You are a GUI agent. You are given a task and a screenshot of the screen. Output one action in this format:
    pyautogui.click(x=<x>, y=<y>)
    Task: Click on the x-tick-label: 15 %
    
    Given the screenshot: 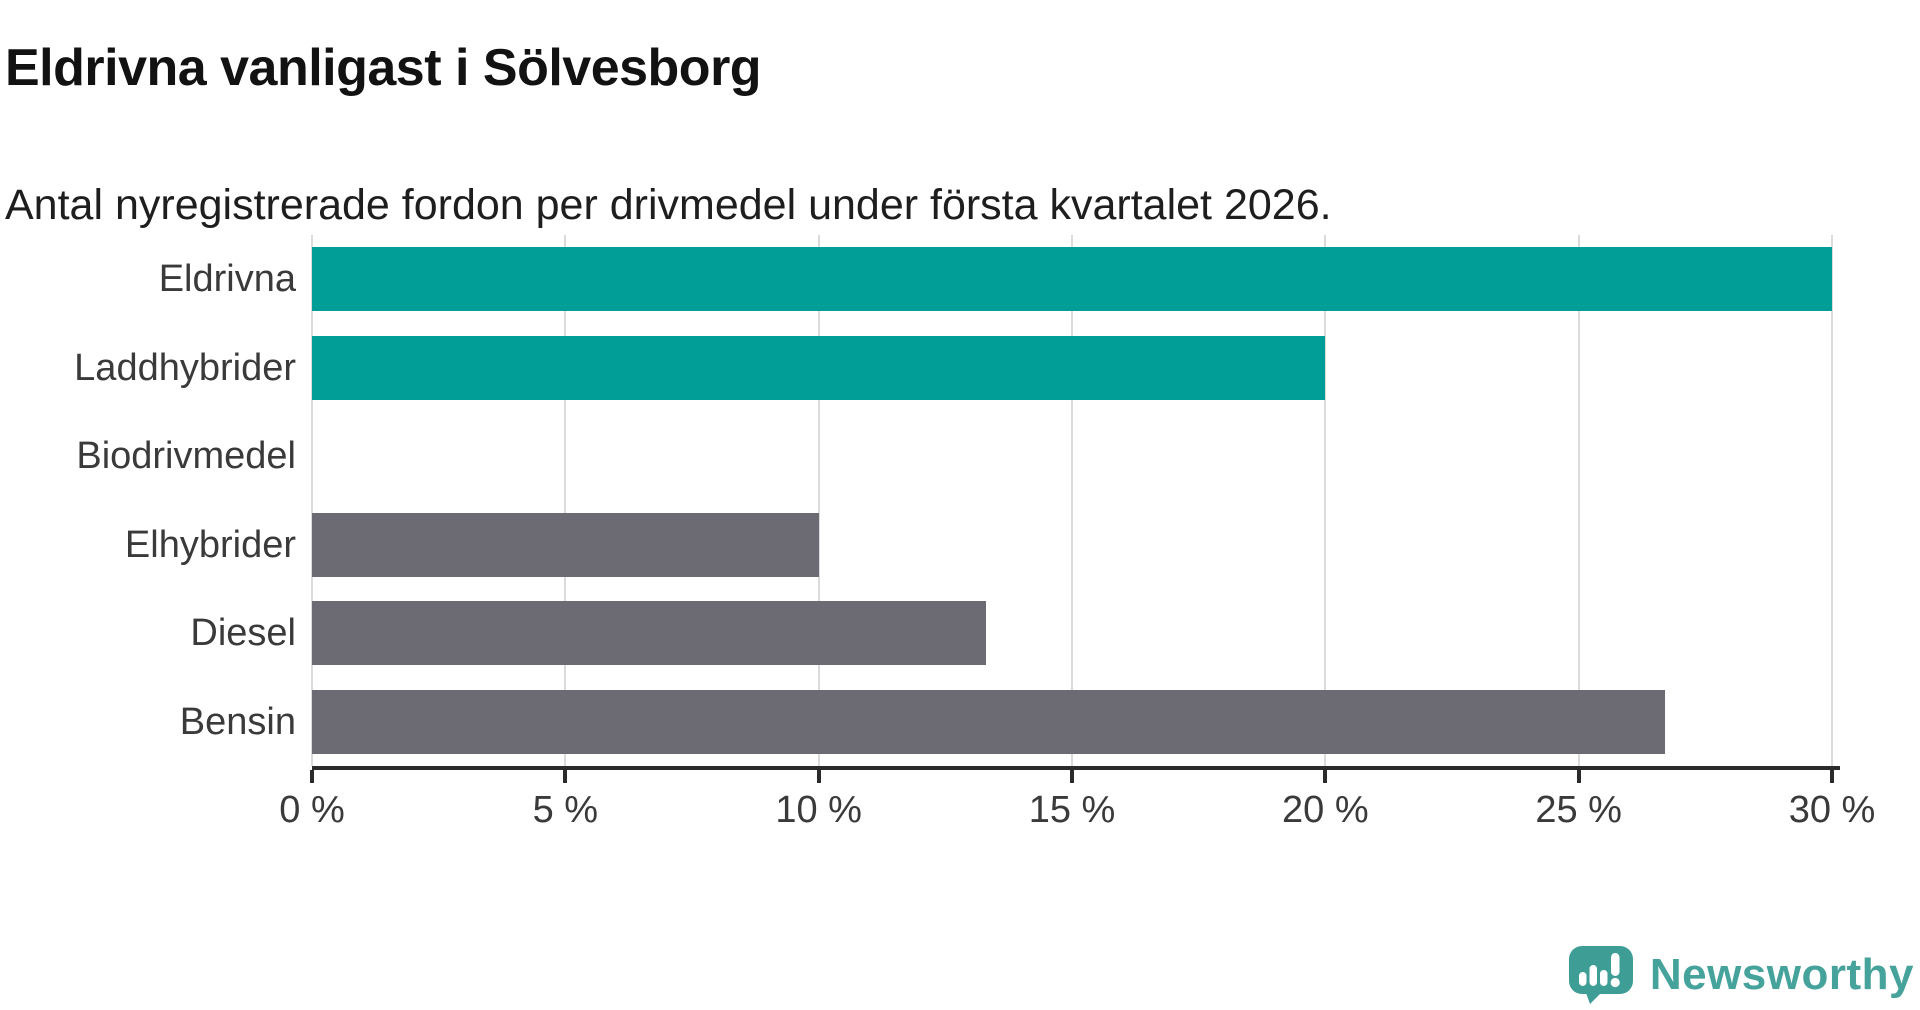 What is the action you would take?
    pyautogui.click(x=1072, y=810)
    